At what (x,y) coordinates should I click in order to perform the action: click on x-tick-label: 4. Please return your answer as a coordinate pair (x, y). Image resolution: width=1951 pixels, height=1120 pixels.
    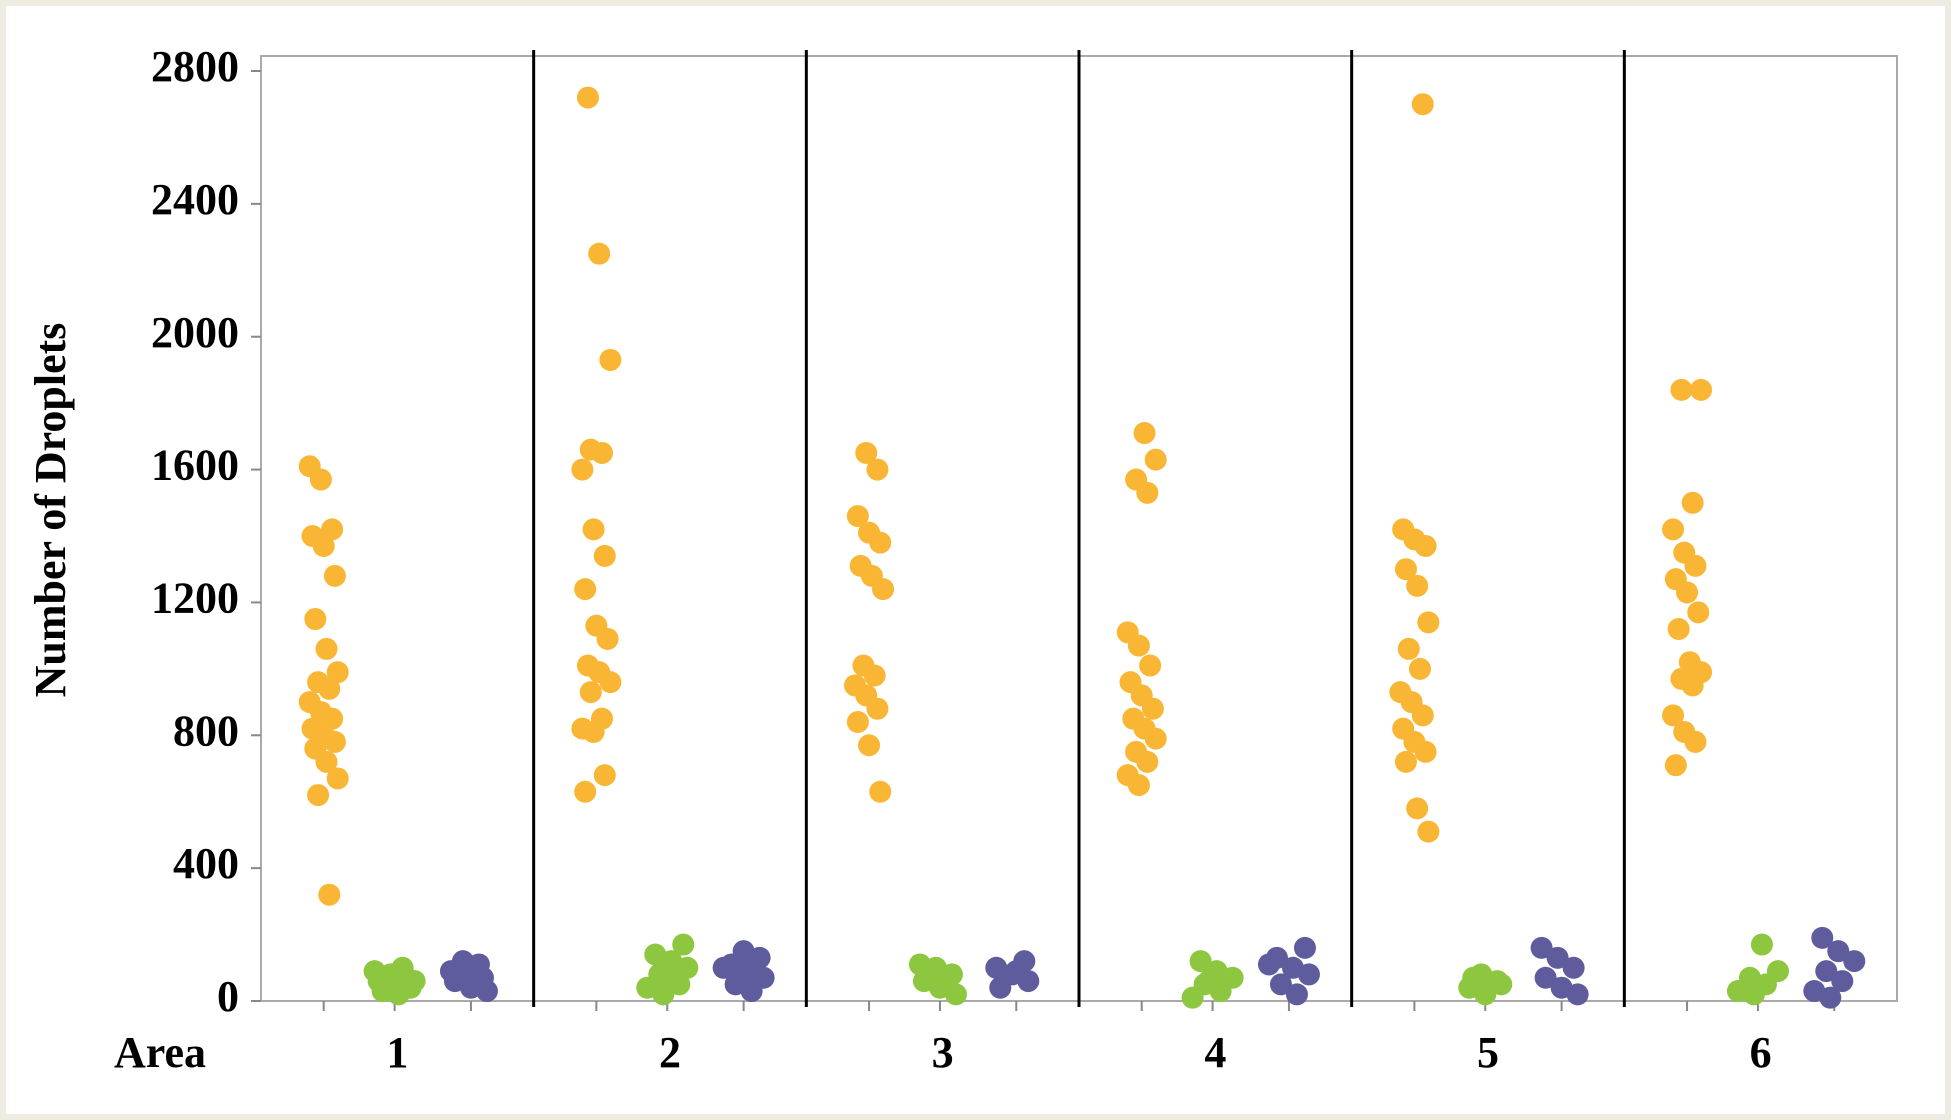
    Looking at the image, I should click on (1215, 1052).